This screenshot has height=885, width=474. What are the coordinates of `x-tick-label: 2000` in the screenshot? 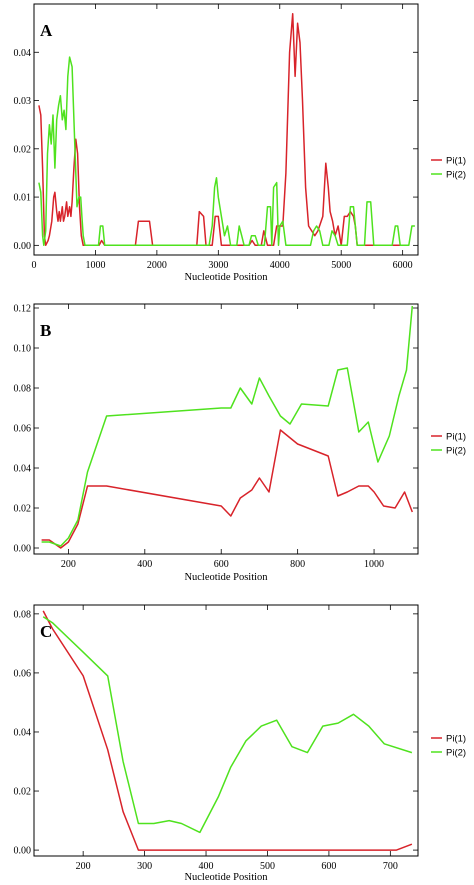 It's located at (157, 265).